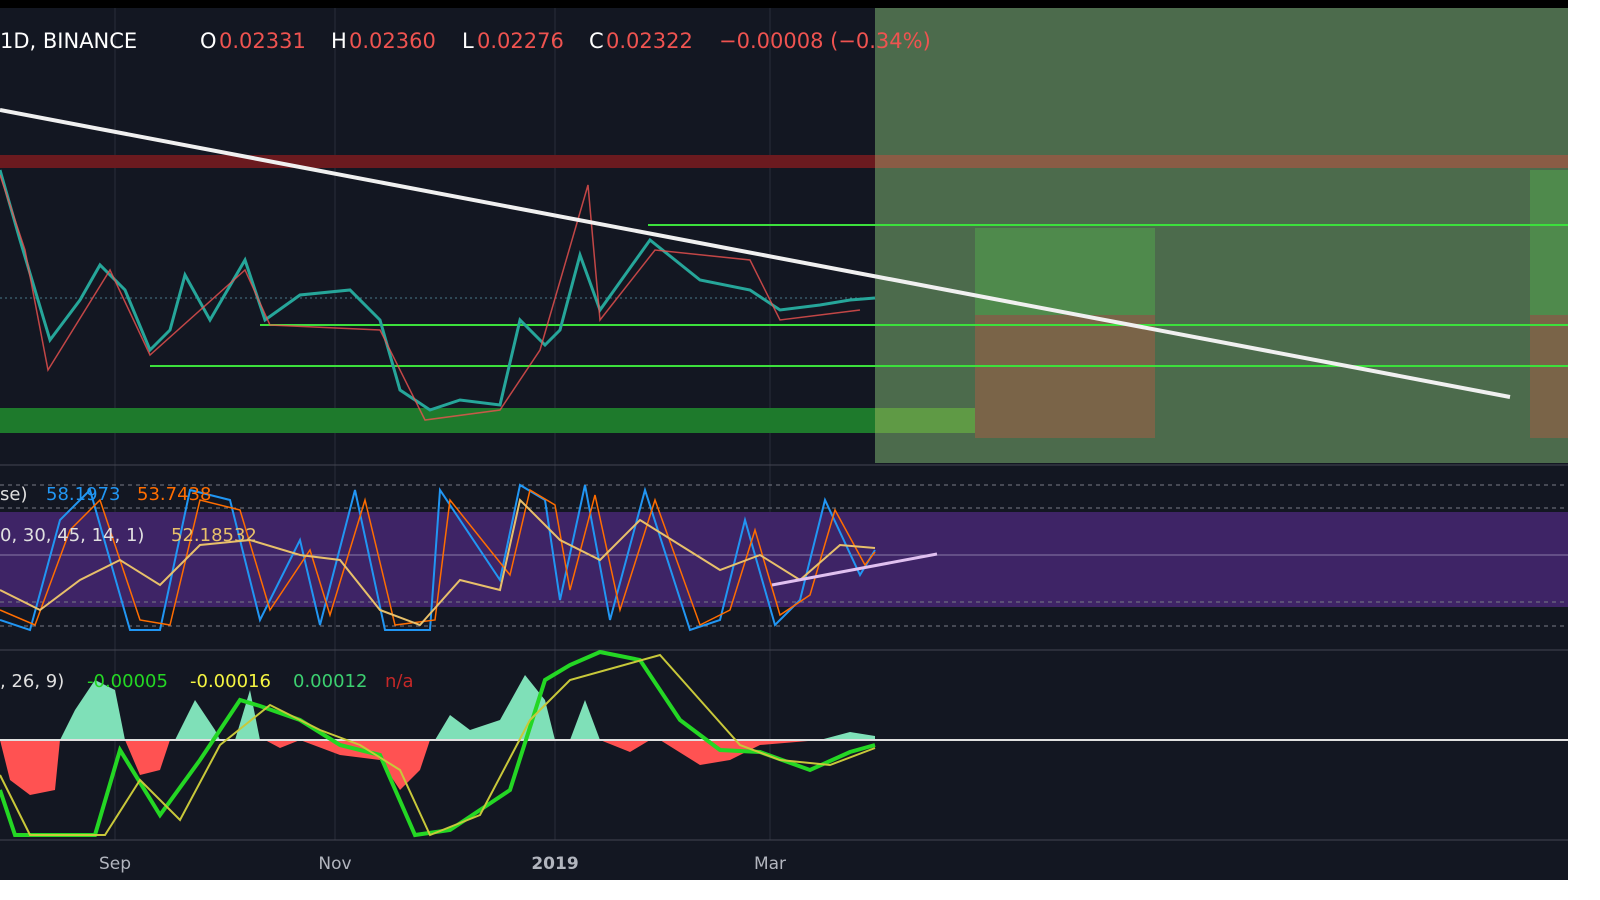 The image size is (1600, 900). What do you see at coordinates (437, 161) in the screenshot?
I see `resistance-zone` at bounding box center [437, 161].